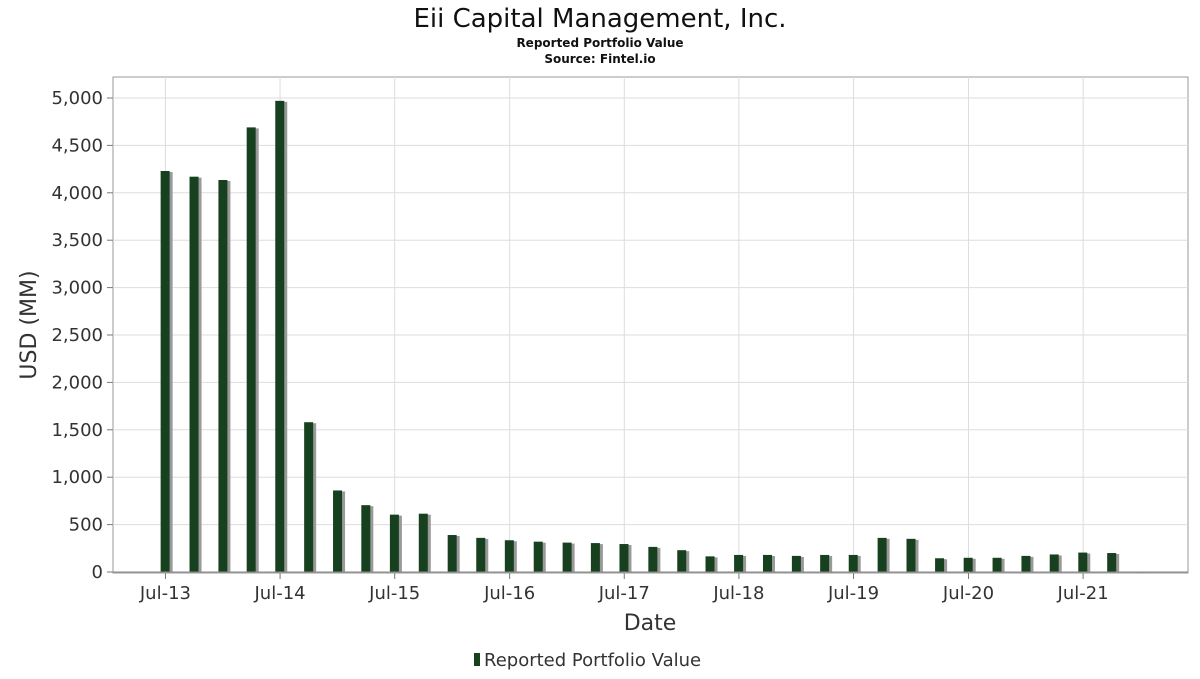 The image size is (1200, 679). What do you see at coordinates (97, 572) in the screenshot?
I see `y-tick-label: 0` at bounding box center [97, 572].